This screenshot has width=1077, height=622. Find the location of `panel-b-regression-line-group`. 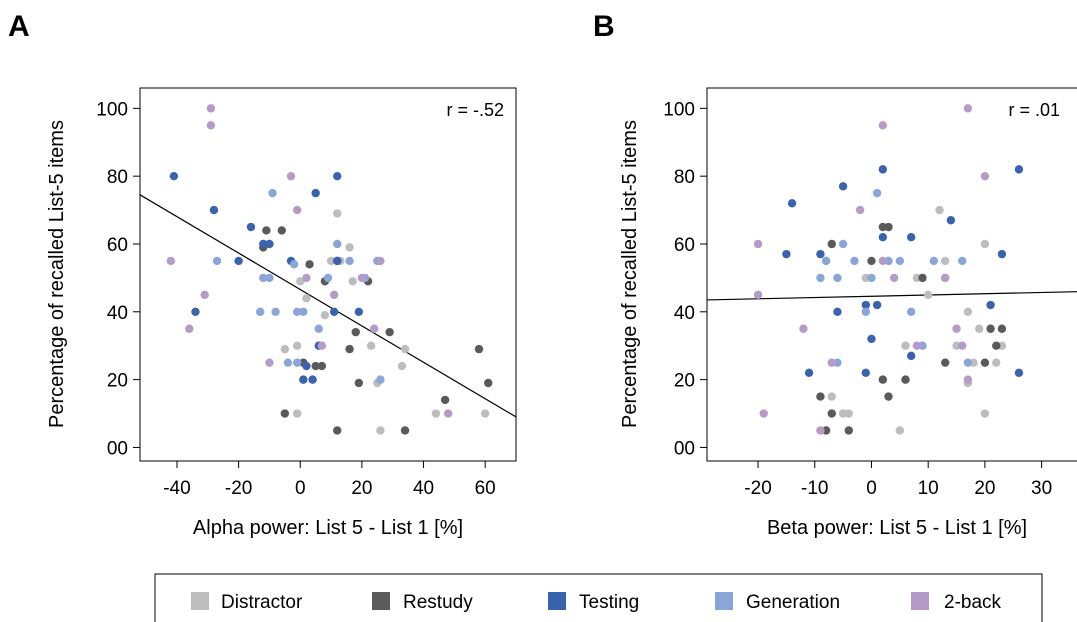

panel-b-regression-line-group is located at coordinates (891, 296).